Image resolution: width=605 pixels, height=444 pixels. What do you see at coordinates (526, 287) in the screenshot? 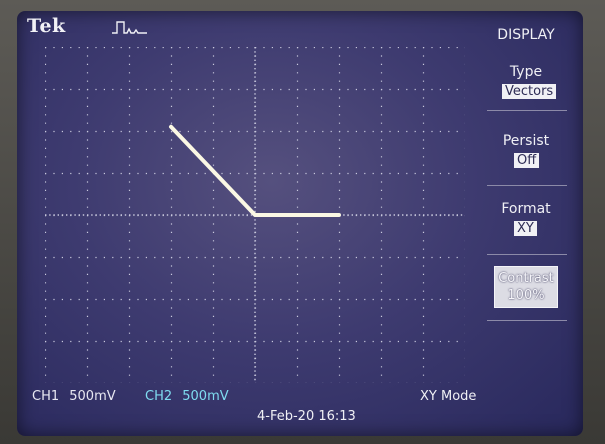
I see `contrast-softkey: Contrast 100%` at bounding box center [526, 287].